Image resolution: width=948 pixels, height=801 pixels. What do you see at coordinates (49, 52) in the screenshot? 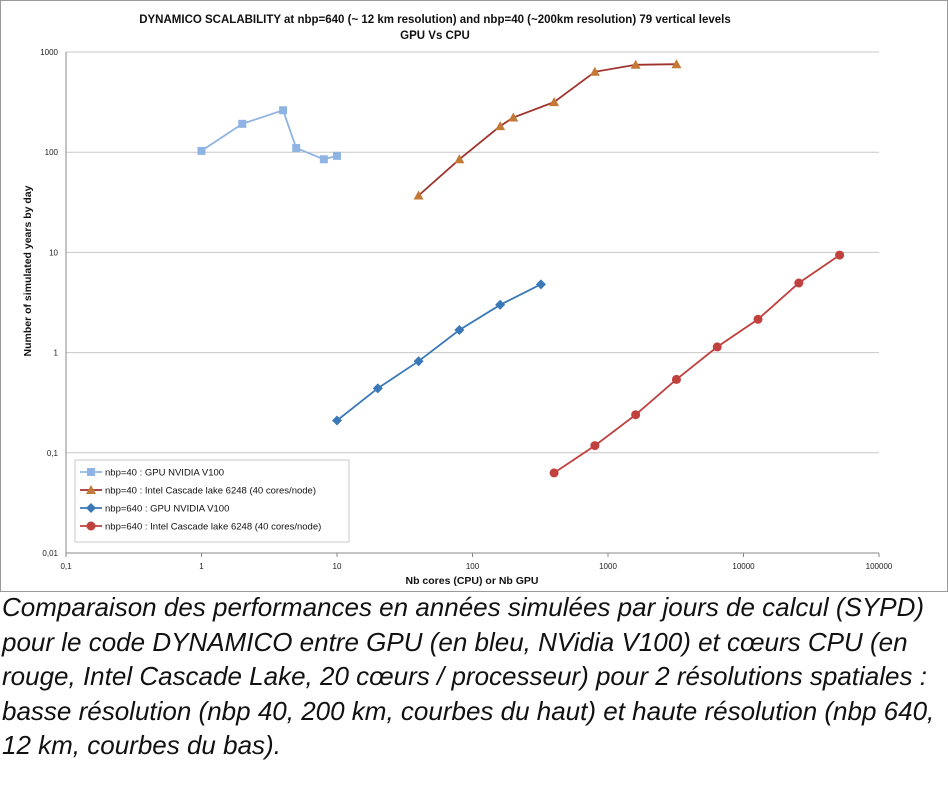
I see `y-tick-label: 1000` at bounding box center [49, 52].